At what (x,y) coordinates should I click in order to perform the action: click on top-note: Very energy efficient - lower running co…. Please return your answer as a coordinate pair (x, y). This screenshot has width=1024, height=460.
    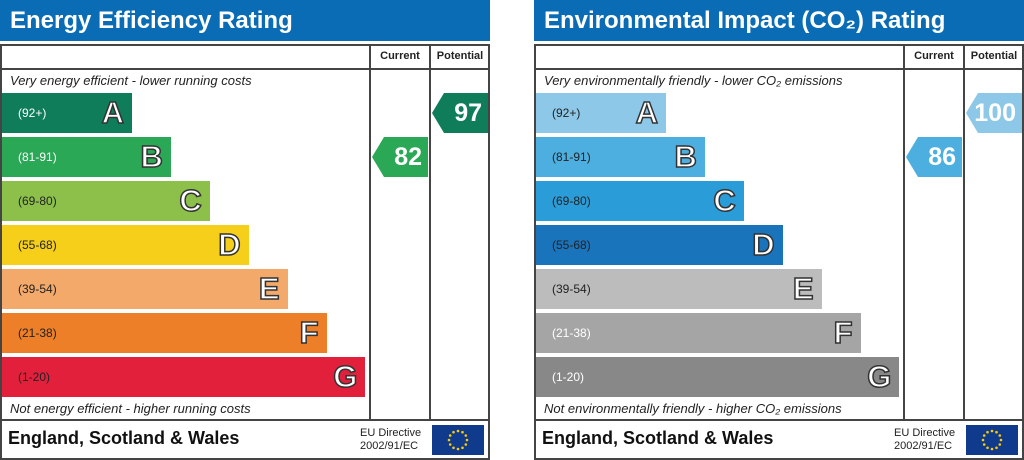
    Looking at the image, I should click on (131, 80).